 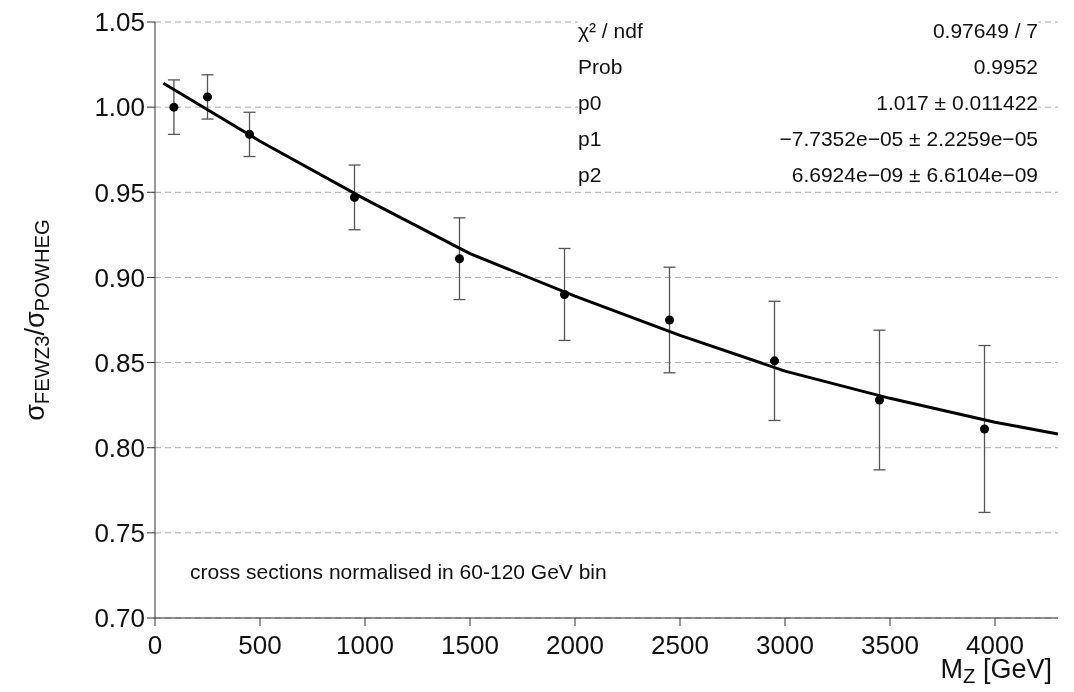 What do you see at coordinates (119, 447) in the screenshot?
I see `y-tick-label: 0.80` at bounding box center [119, 447].